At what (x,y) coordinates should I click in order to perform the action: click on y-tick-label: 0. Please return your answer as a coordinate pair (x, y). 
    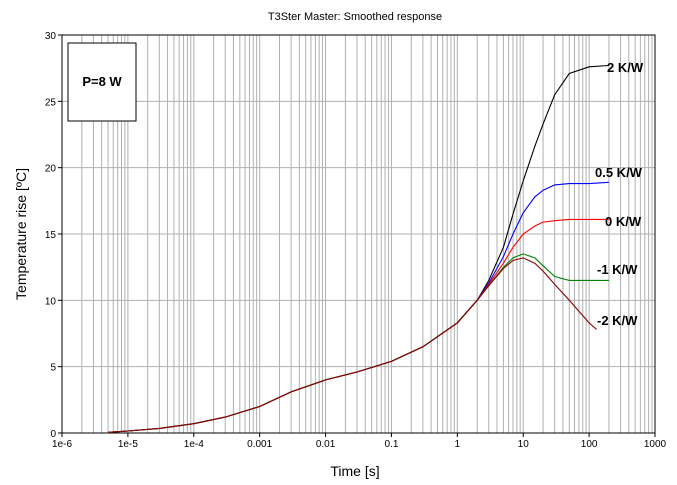
    Looking at the image, I should click on (53, 434).